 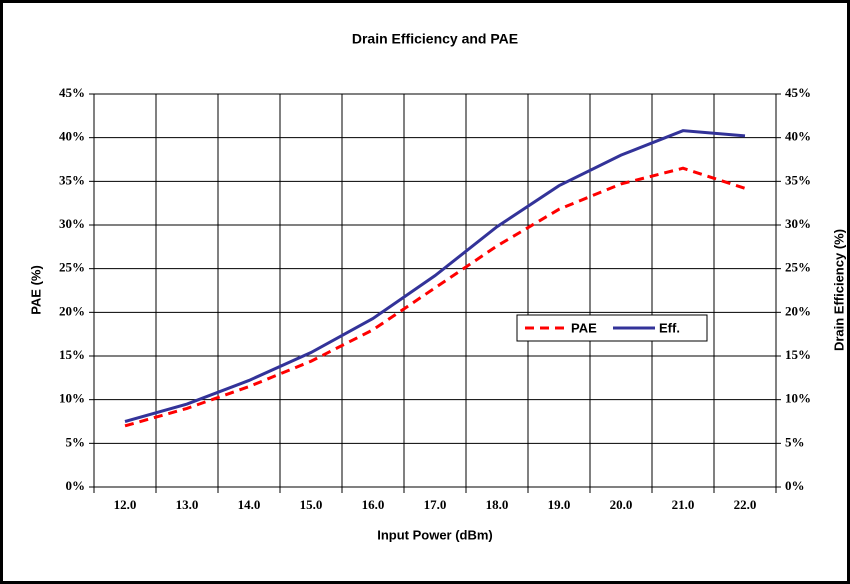 What do you see at coordinates (683, 504) in the screenshot?
I see `x-tick-label: 21.0` at bounding box center [683, 504].